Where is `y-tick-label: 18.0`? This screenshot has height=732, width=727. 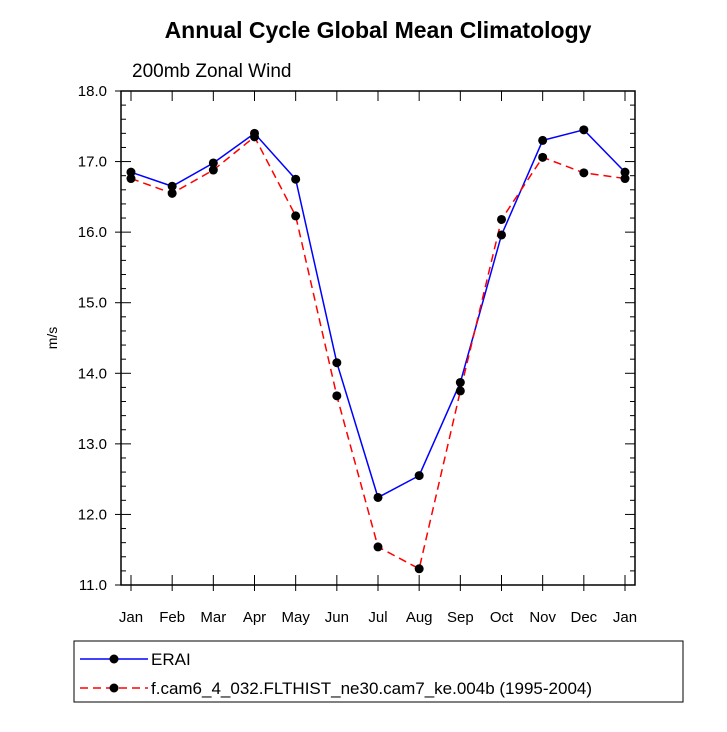 y-tick-label: 18.0 is located at coordinates (92, 91).